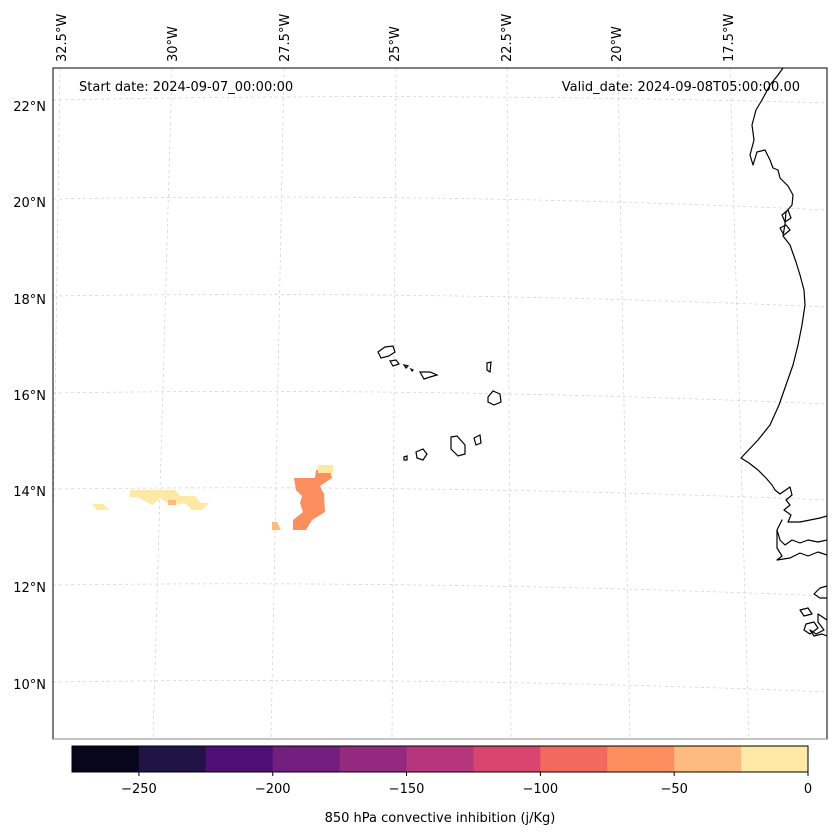 Image resolution: width=837 pixels, height=836 pixels. Describe the element at coordinates (386, 352) in the screenshot. I see `island-santo-antao` at that location.